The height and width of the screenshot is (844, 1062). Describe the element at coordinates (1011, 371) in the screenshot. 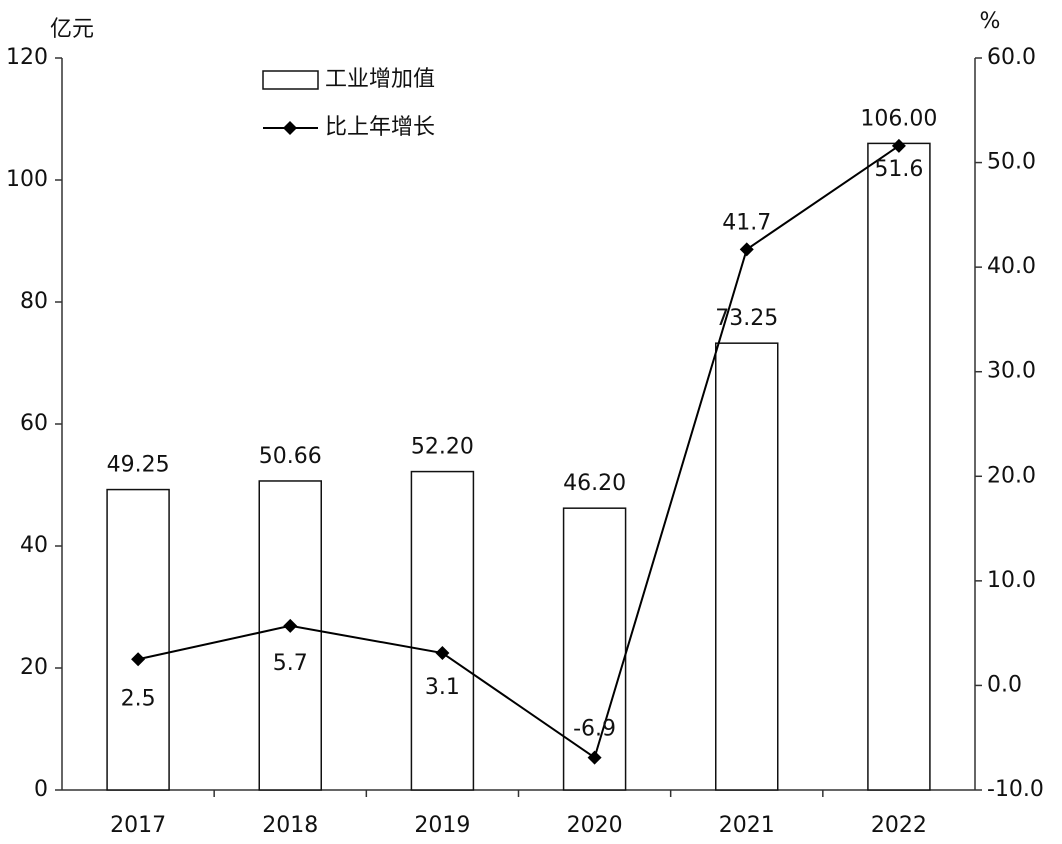

I see `y2-tick-label: 30.0` at that location.